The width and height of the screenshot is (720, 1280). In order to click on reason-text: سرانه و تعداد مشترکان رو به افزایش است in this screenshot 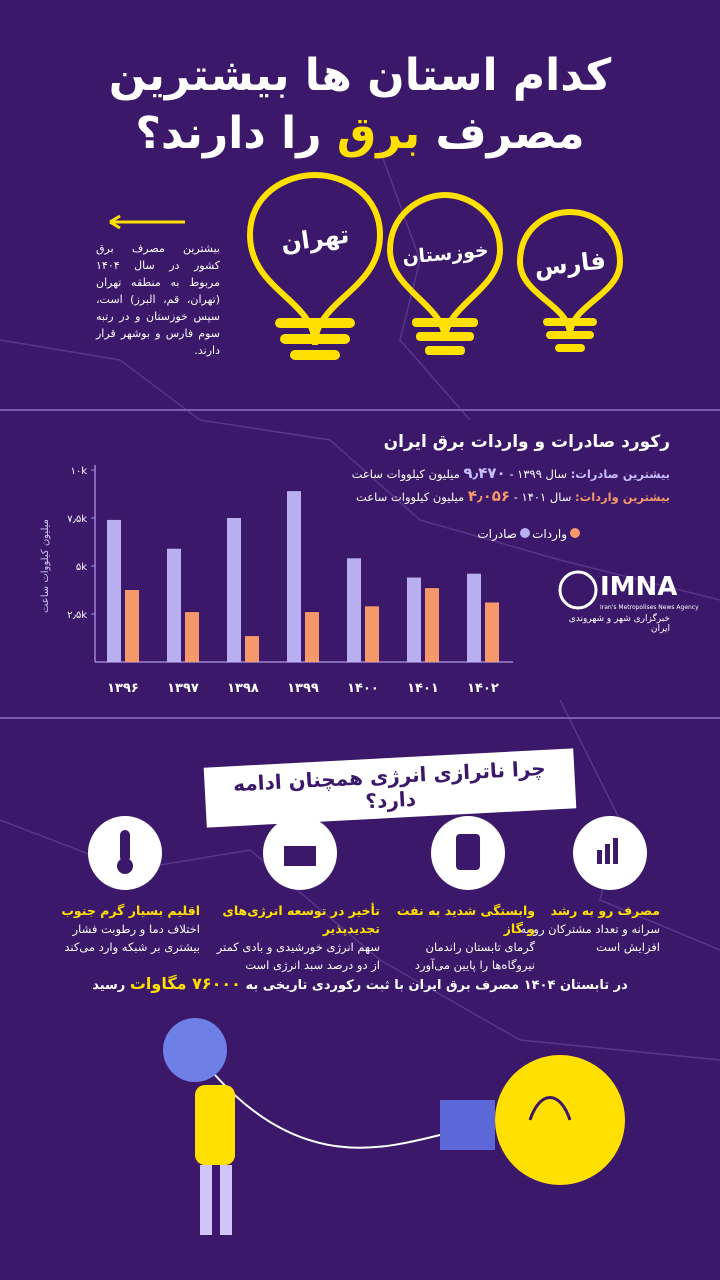, I will do `click(590, 938)`.